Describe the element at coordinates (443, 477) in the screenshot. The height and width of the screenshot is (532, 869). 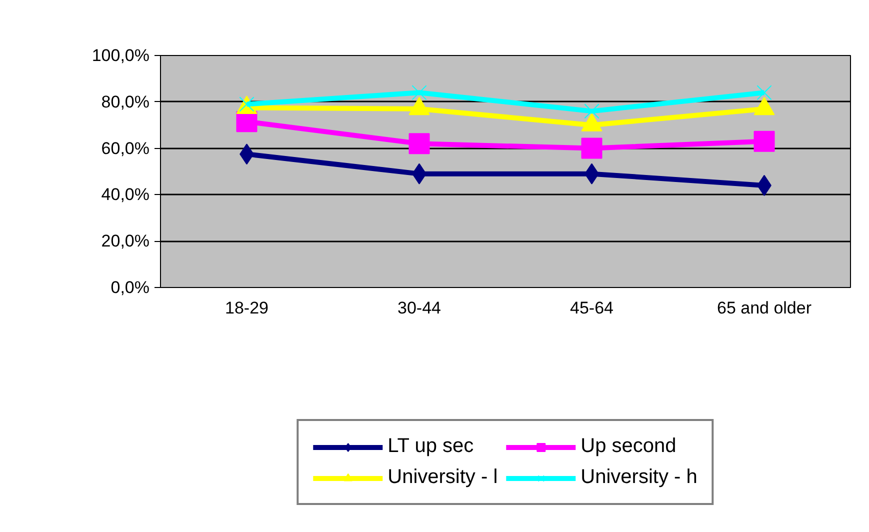
I see `legend-label: University - l` at that location.